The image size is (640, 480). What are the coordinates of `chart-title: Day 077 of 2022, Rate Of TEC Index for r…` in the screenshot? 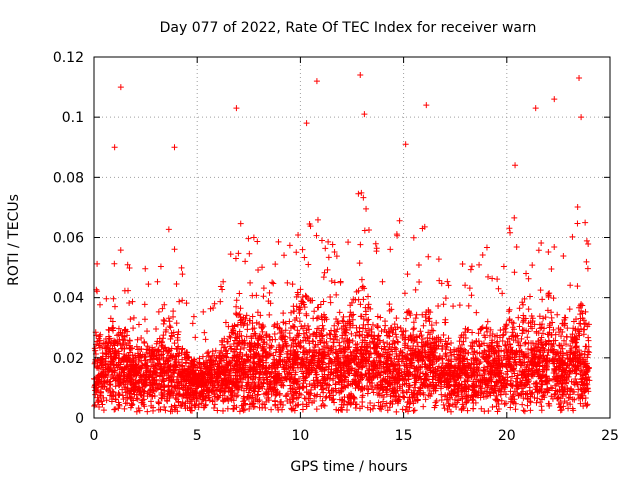 It's located at (348, 28).